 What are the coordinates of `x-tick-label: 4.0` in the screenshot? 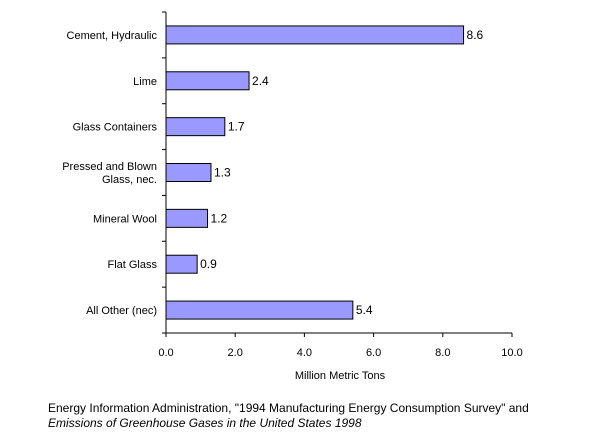 It's located at (304, 353).